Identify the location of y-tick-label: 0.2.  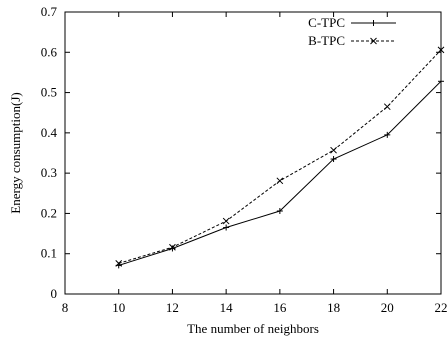
(49, 212).